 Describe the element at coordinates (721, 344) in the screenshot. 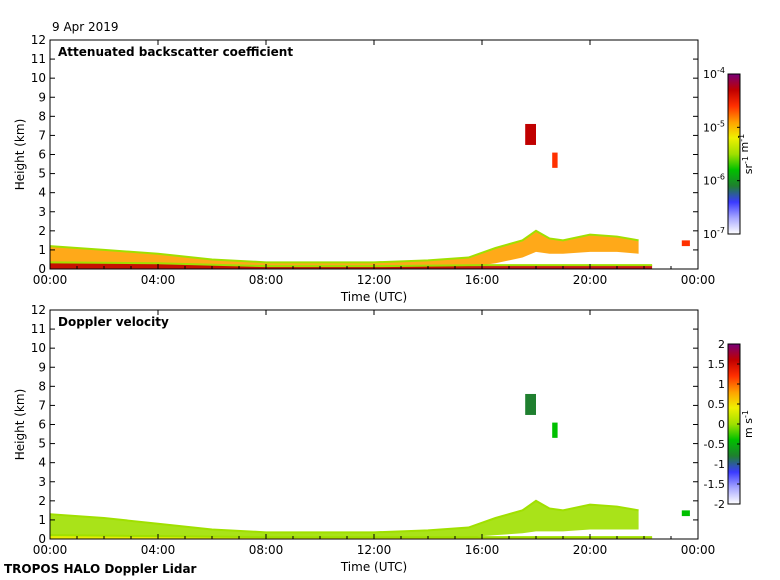

I see `colorbar-tick-label: 2` at that location.